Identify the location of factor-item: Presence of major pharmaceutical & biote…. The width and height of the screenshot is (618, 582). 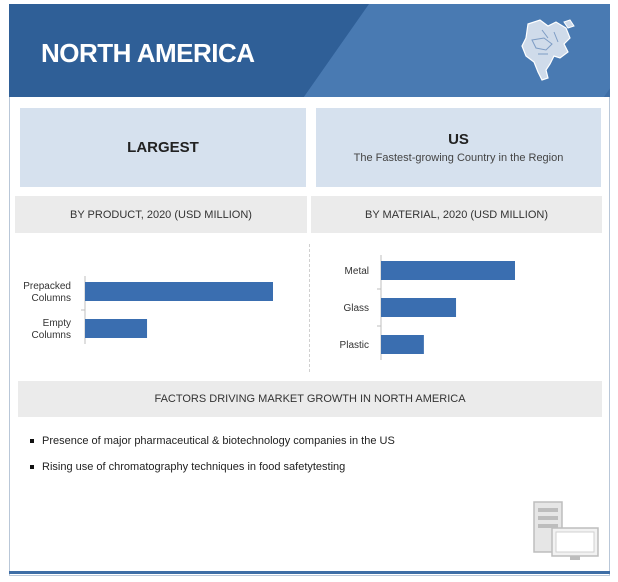
(310, 441).